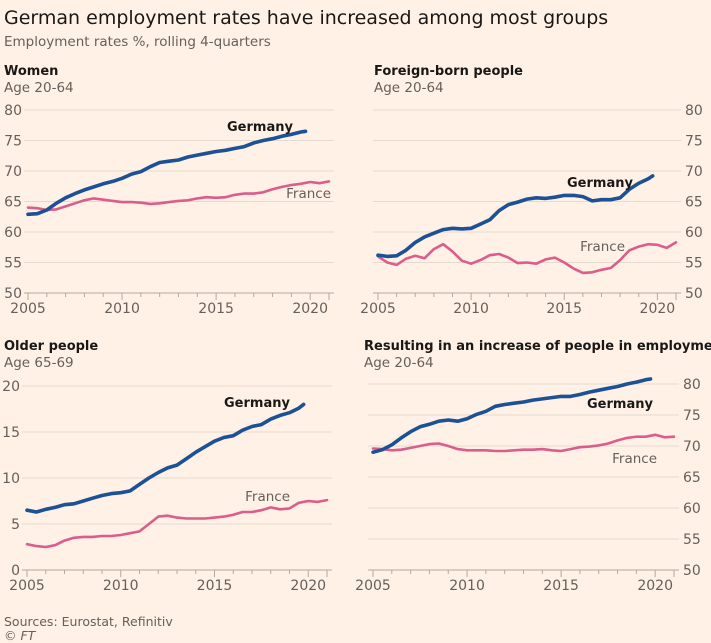  Describe the element at coordinates (137, 42) in the screenshot. I see `chart-subtitle: Employment rates %, rolling 4-quarters` at that location.